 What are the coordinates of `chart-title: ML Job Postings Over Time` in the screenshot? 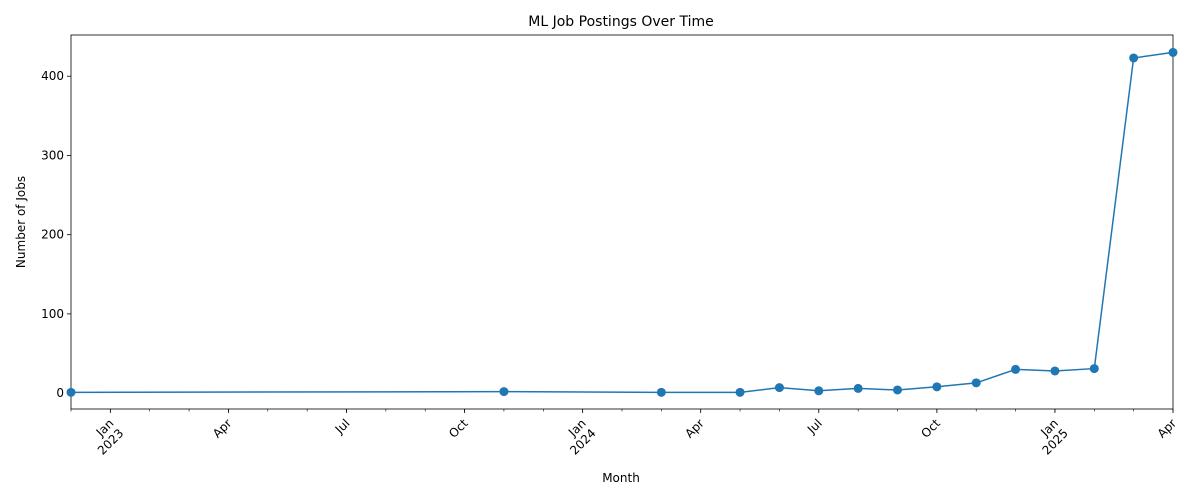 It's located at (620, 22).